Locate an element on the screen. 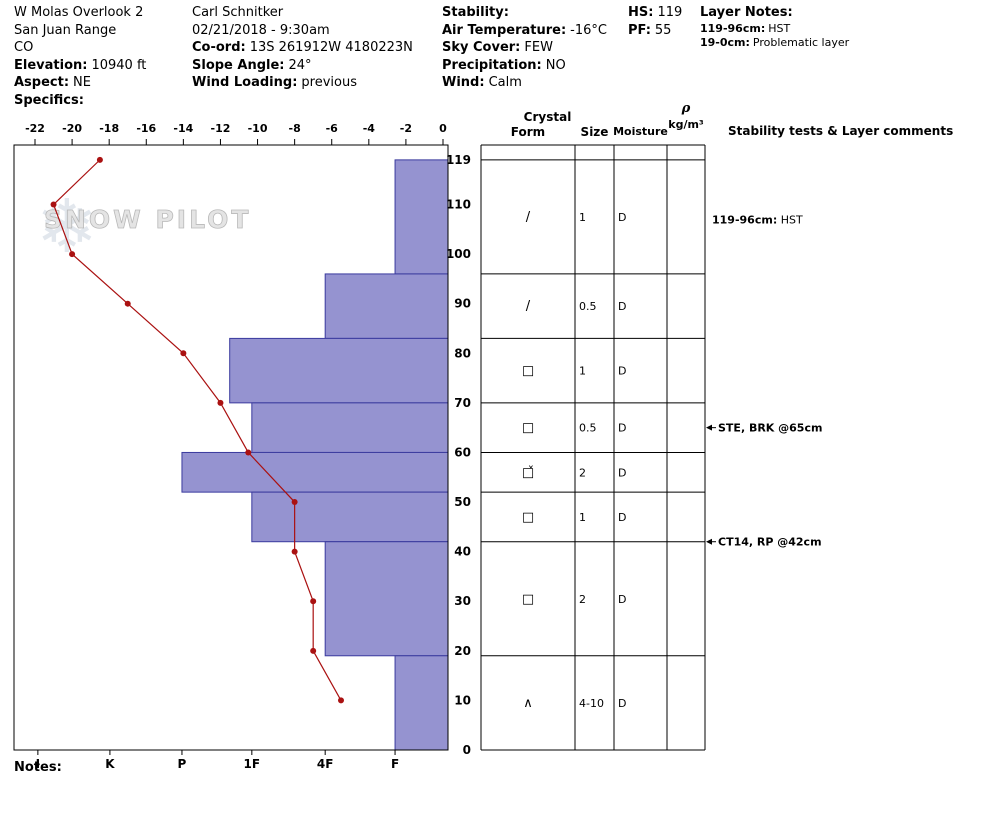  notes-label: Notes: is located at coordinates (38, 767).